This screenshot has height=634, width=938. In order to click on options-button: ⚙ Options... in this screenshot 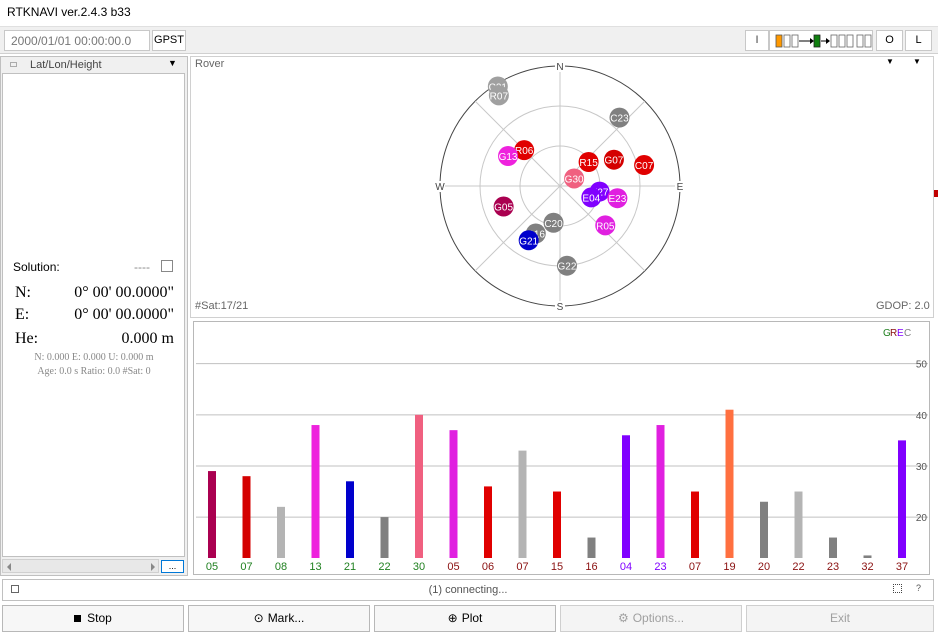, I will do `click(651, 618)`.